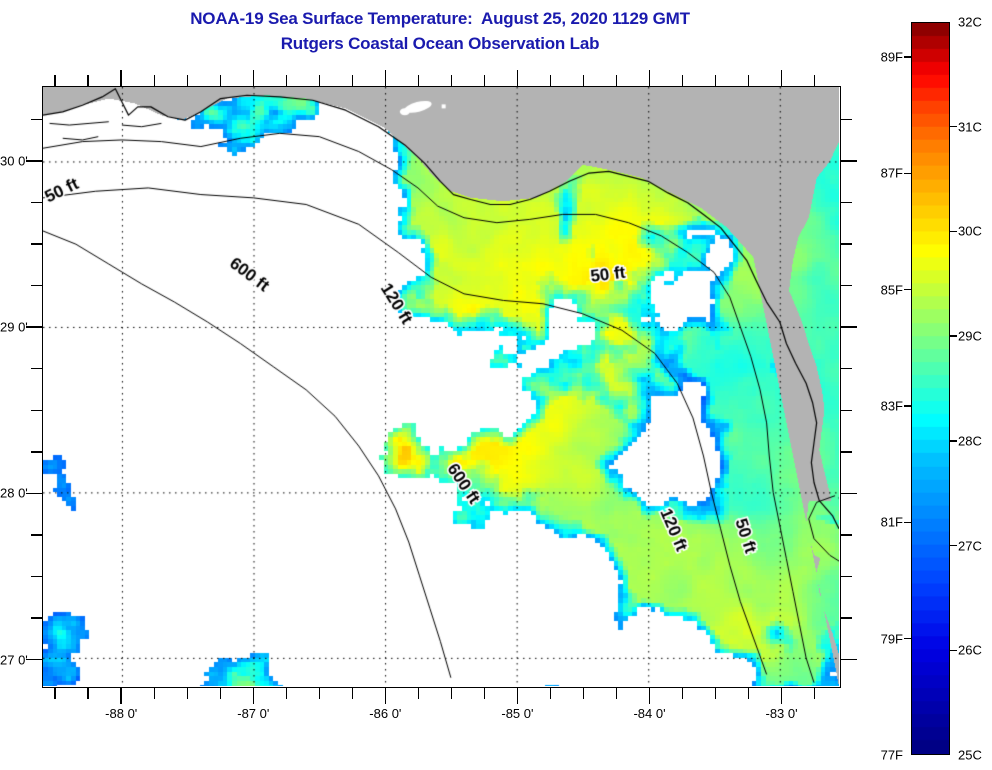  What do you see at coordinates (970, 755) in the screenshot?
I see `colorbar-label-celsius: 25C` at bounding box center [970, 755].